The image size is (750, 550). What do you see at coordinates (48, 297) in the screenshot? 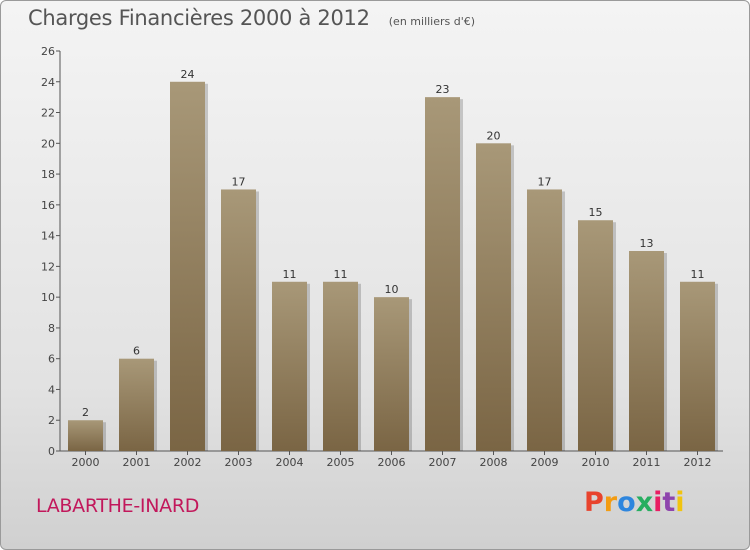
I see `y-tick-label: 10` at bounding box center [48, 297].